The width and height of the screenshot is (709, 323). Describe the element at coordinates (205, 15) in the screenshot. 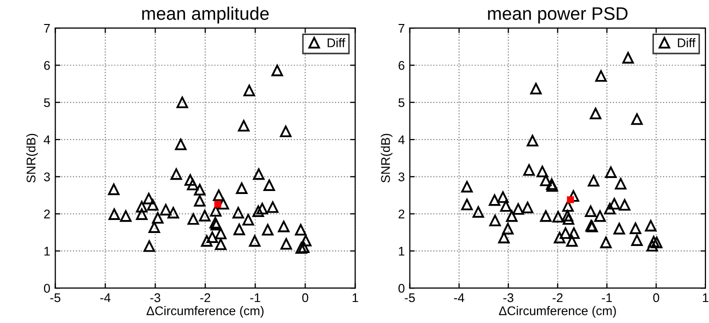

I see `chart-title: mean amplitude` at that location.